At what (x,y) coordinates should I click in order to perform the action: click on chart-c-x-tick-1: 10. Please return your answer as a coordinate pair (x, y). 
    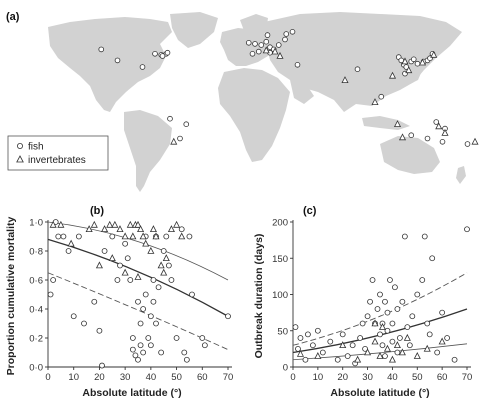
    Looking at the image, I should click on (318, 377).